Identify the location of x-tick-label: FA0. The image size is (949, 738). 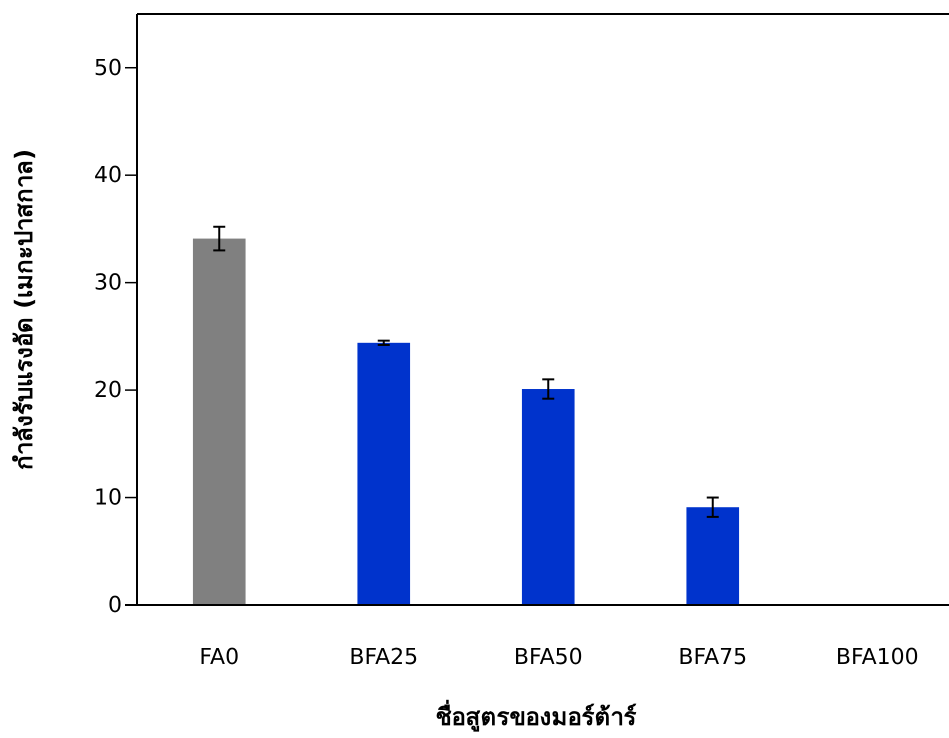
(219, 657).